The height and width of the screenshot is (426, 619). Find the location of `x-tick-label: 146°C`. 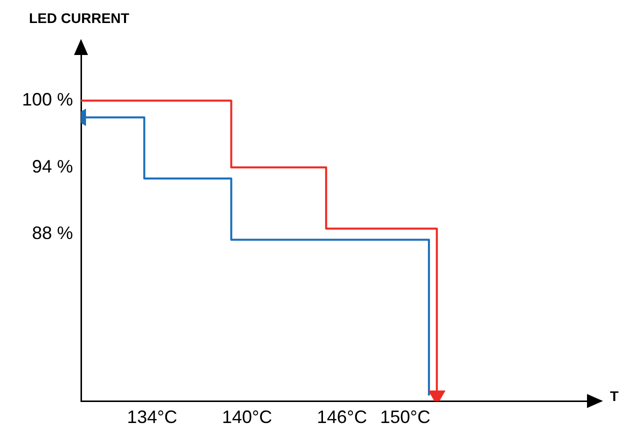

x-tick-label: 146°C is located at coordinates (342, 416).